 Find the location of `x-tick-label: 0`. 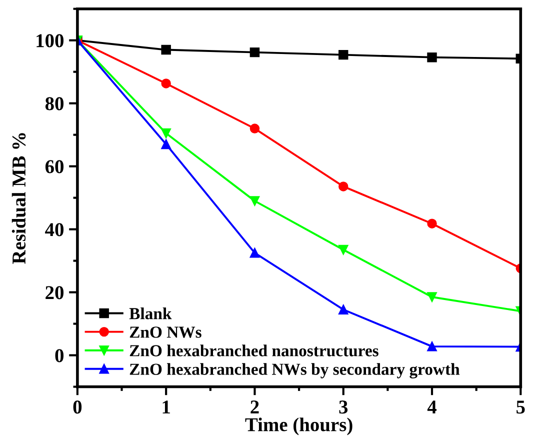

x-tick-label: 0 is located at coordinates (77, 407).